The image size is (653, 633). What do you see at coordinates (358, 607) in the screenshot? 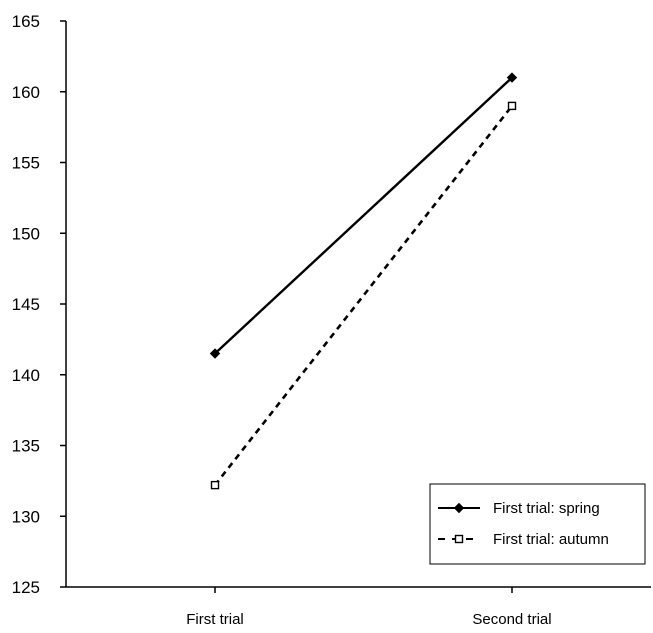
I see `x-axis: First trial Second trial` at bounding box center [358, 607].